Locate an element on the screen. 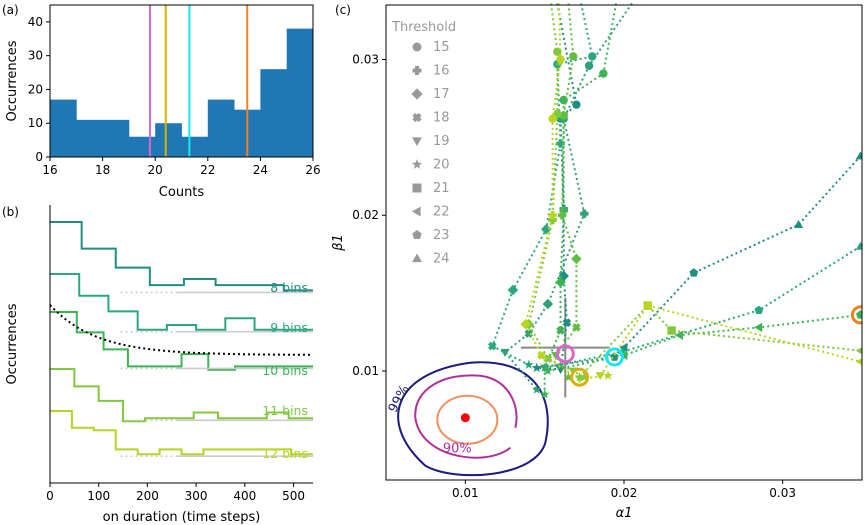 This screenshot has height=525, width=868. legend-entry-label: 16 is located at coordinates (441, 71).